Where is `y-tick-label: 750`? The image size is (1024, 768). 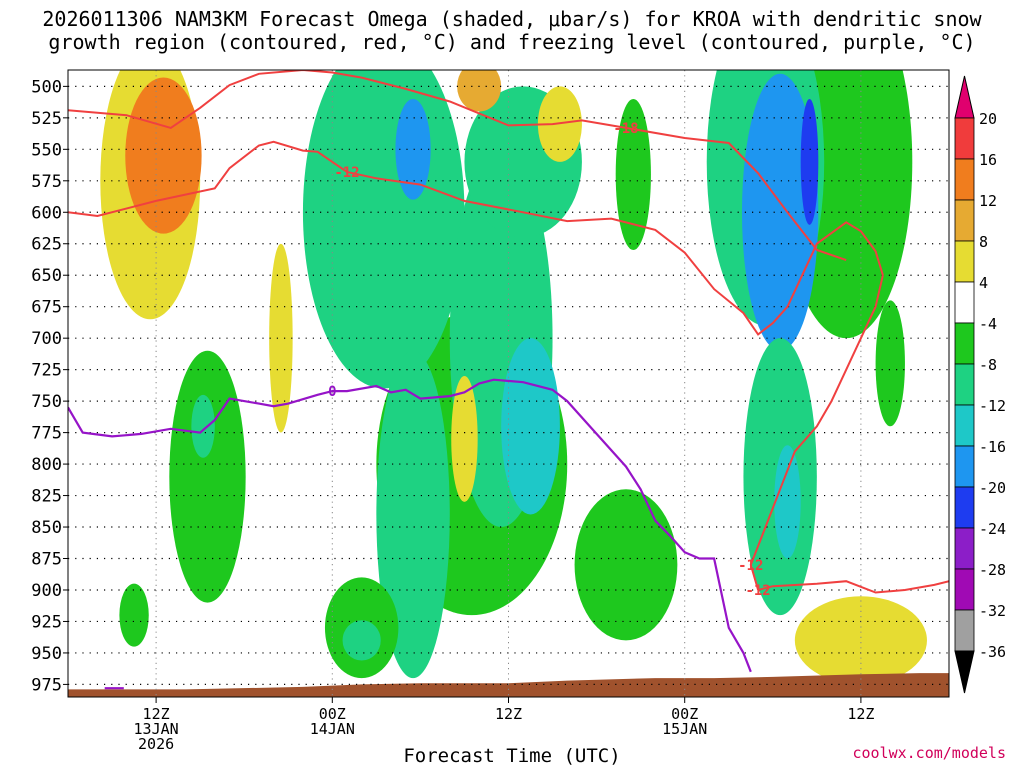 y-tick-label: 750 is located at coordinates (46, 402).